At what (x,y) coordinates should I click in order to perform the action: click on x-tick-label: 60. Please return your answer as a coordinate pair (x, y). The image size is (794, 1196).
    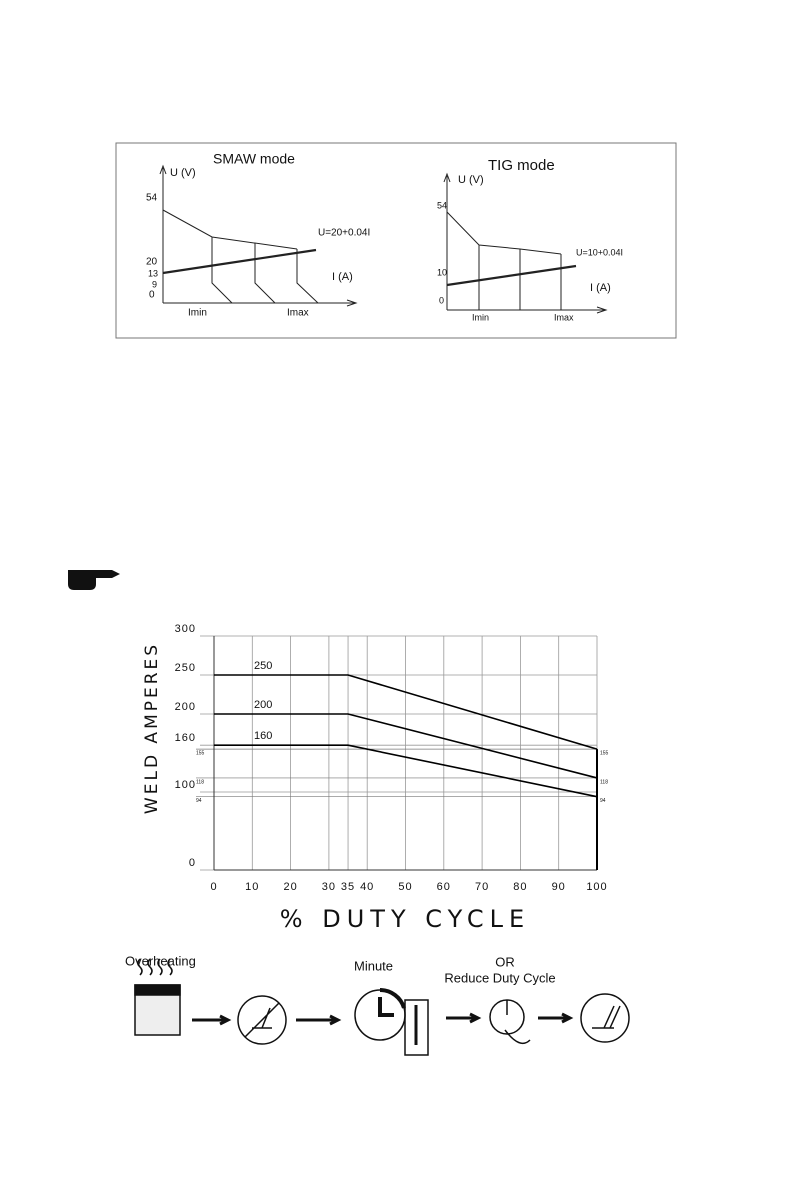
    Looking at the image, I should click on (444, 887).